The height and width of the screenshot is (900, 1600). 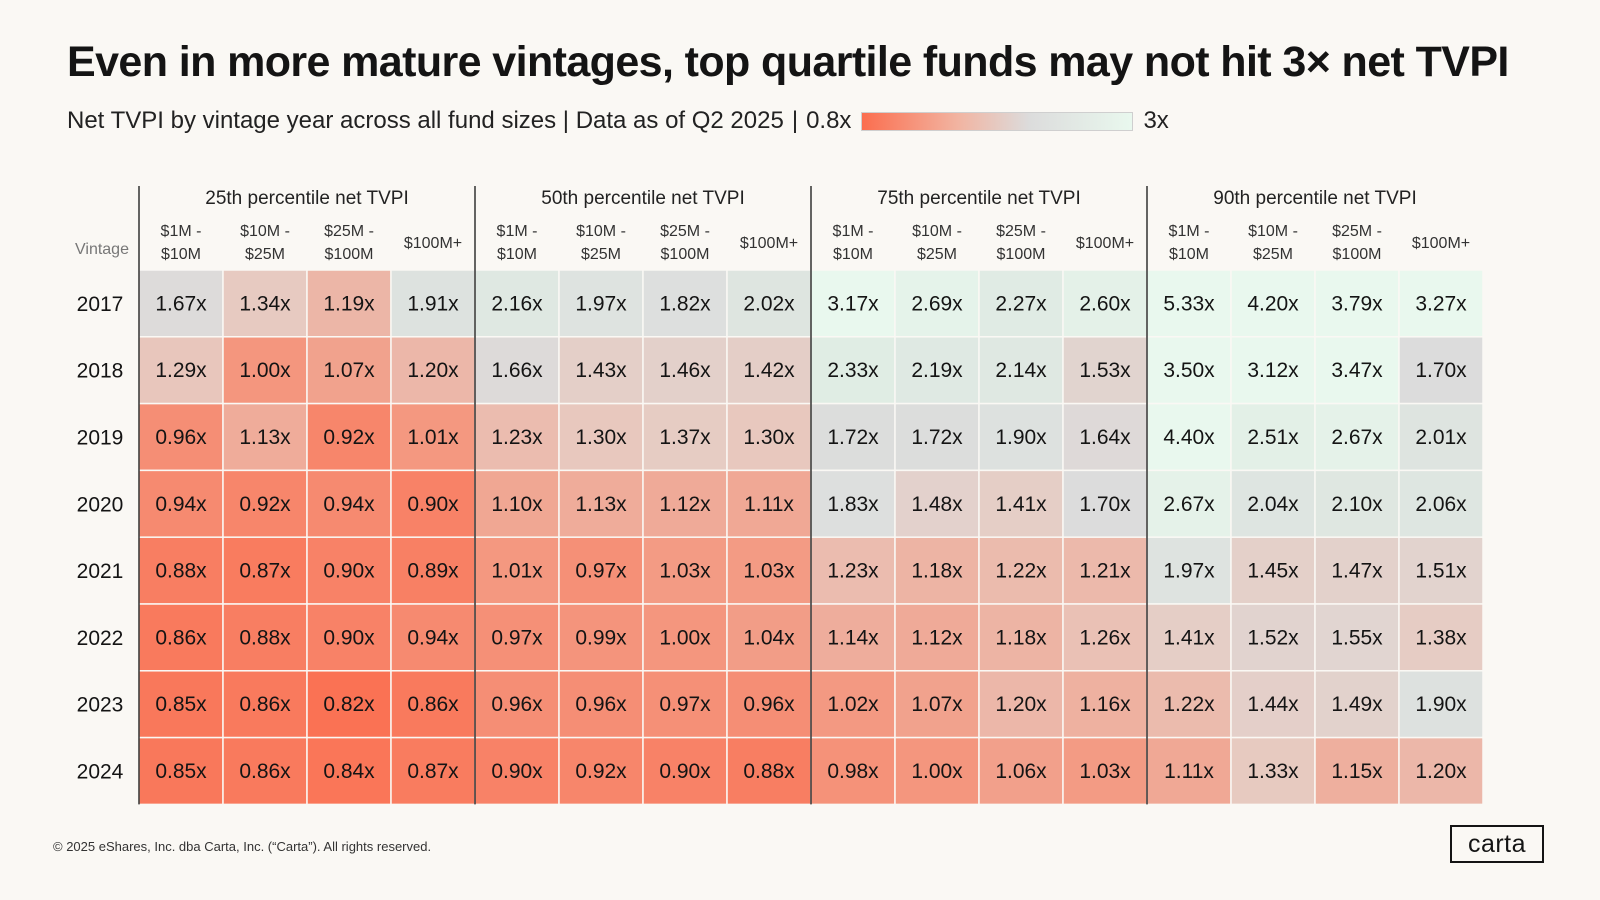 I want to click on cell-value-label: 2.01x, so click(x=1441, y=437).